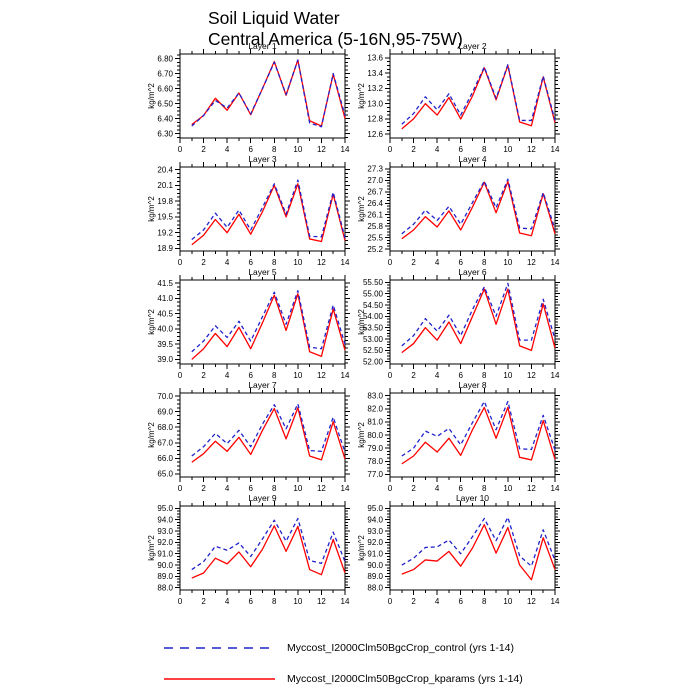 The width and height of the screenshot is (700, 700). Describe the element at coordinates (262, 272) in the screenshot. I see `panel-title: Layer 5` at that location.